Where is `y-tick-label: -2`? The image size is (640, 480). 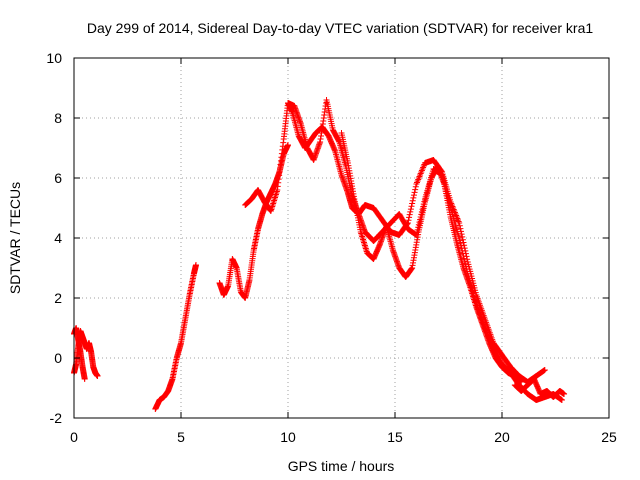 y-tick-label: -2 is located at coordinates (56, 418).